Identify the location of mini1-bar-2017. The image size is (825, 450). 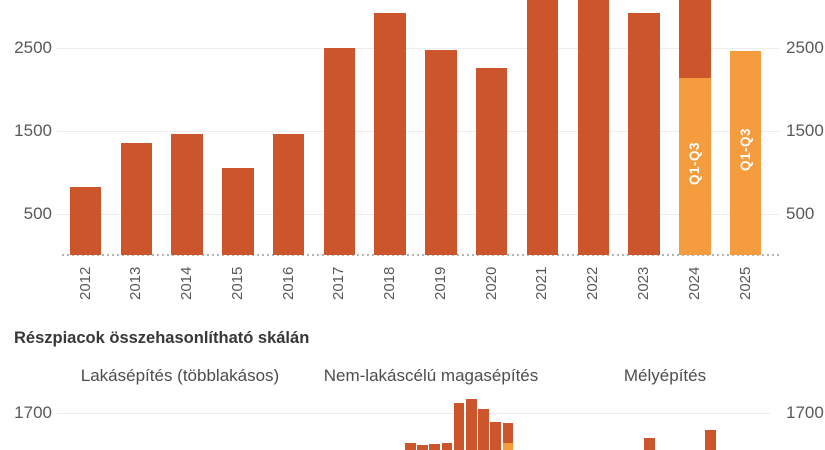
(422, 447).